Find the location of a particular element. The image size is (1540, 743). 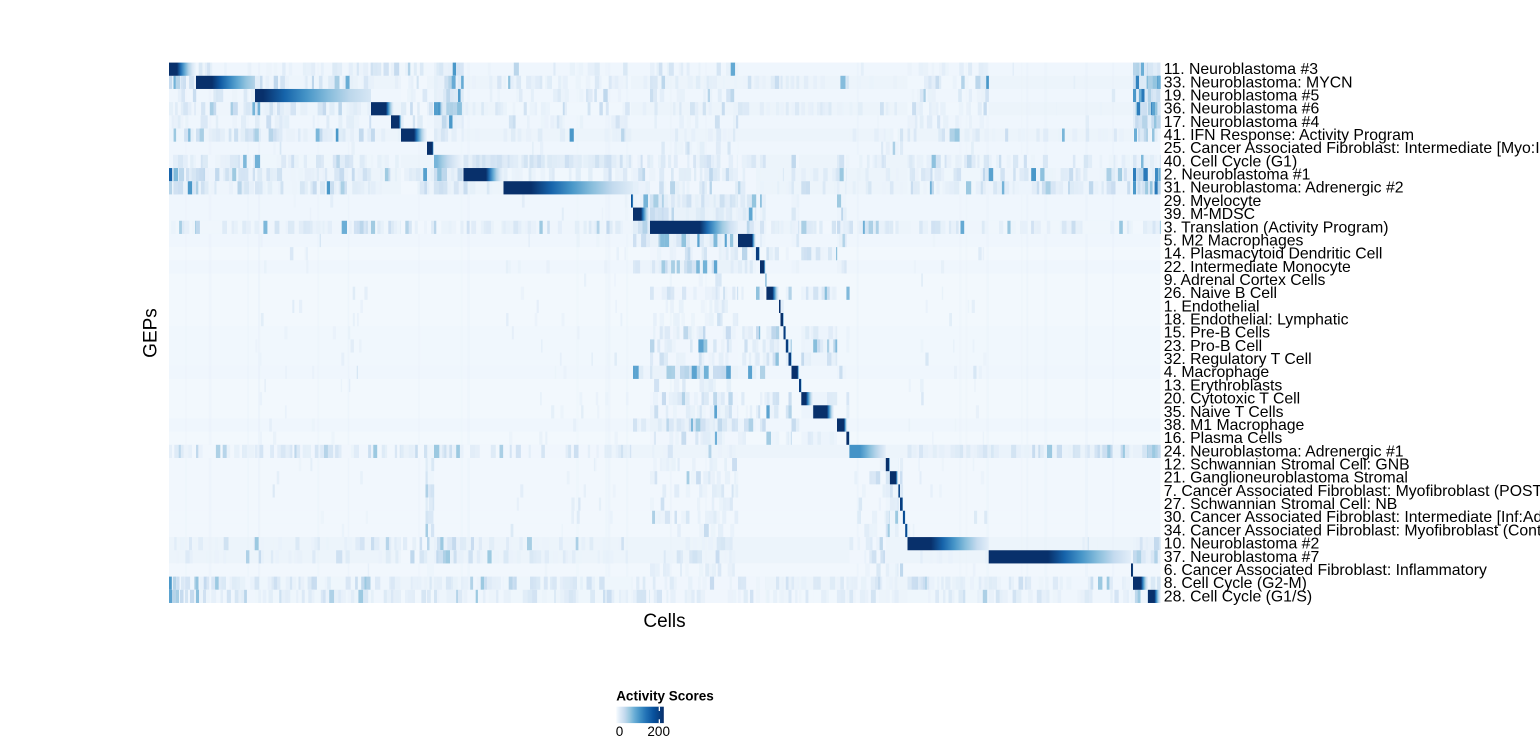

svg-text: 10. Neuroblastoma #2 is located at coordinates (1241, 544).